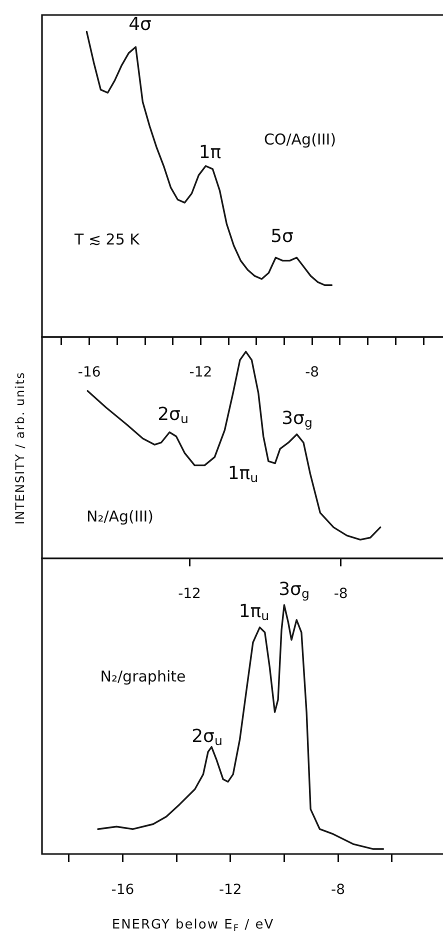 The width and height of the screenshot is (443, 939). What do you see at coordinates (120, 517) in the screenshot?
I see `annotation: N₂/Ag(III)` at bounding box center [120, 517].